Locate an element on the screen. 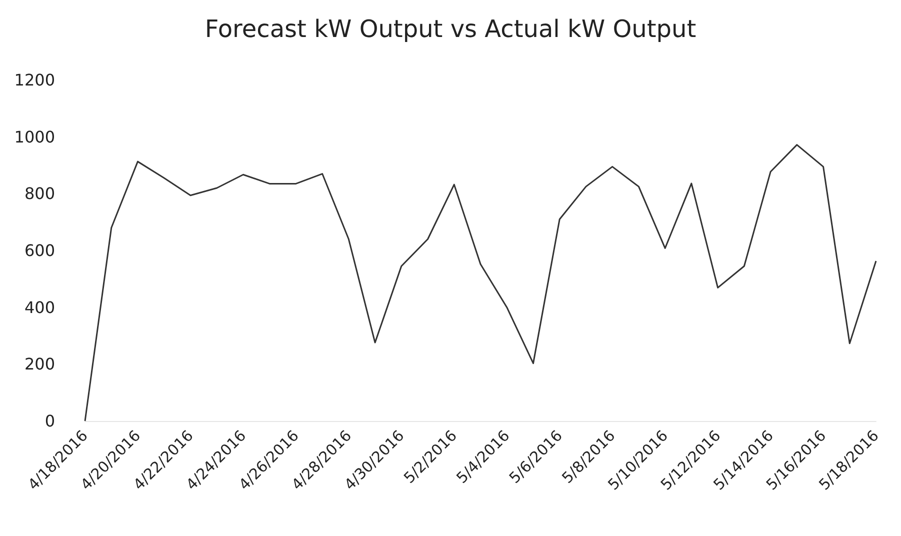 The height and width of the screenshot is (536, 901). chart-title: Forecast kW Output vs Actual kW Output is located at coordinates (450, 29).